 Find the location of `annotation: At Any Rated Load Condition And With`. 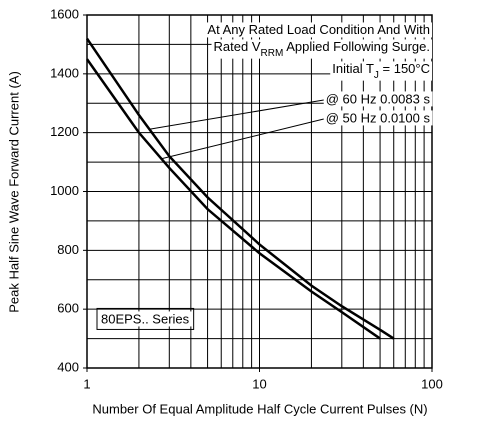

annotation: At Any Rated Load Condition And With is located at coordinates (318, 29).